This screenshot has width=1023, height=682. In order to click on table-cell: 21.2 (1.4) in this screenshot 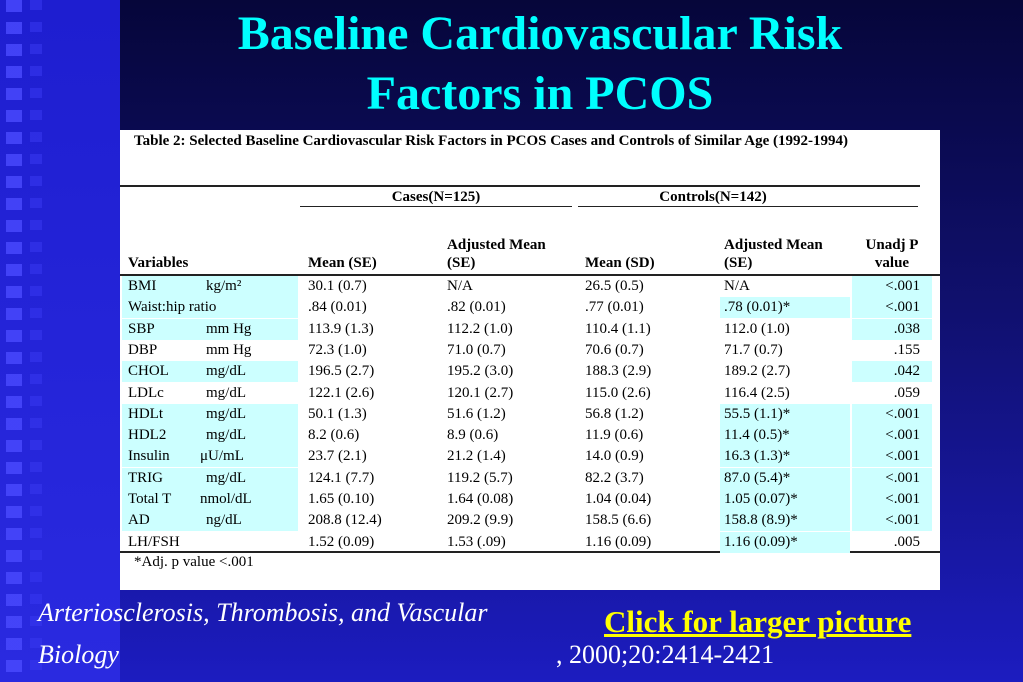, I will do `click(476, 456)`.